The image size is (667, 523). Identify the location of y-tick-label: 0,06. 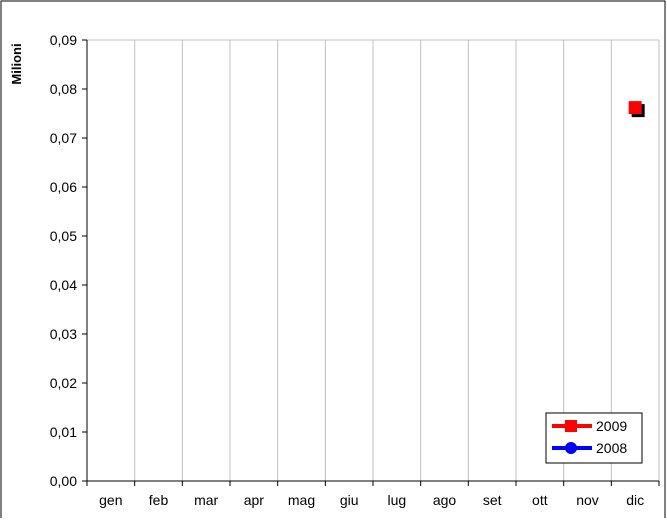
(63, 187).